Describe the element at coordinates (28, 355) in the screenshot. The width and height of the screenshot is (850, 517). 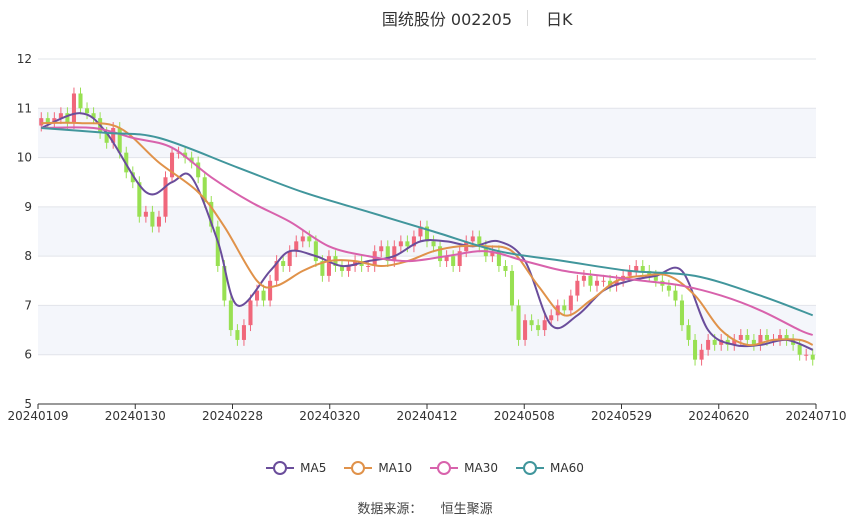
I see `y-tick-label: 6` at that location.